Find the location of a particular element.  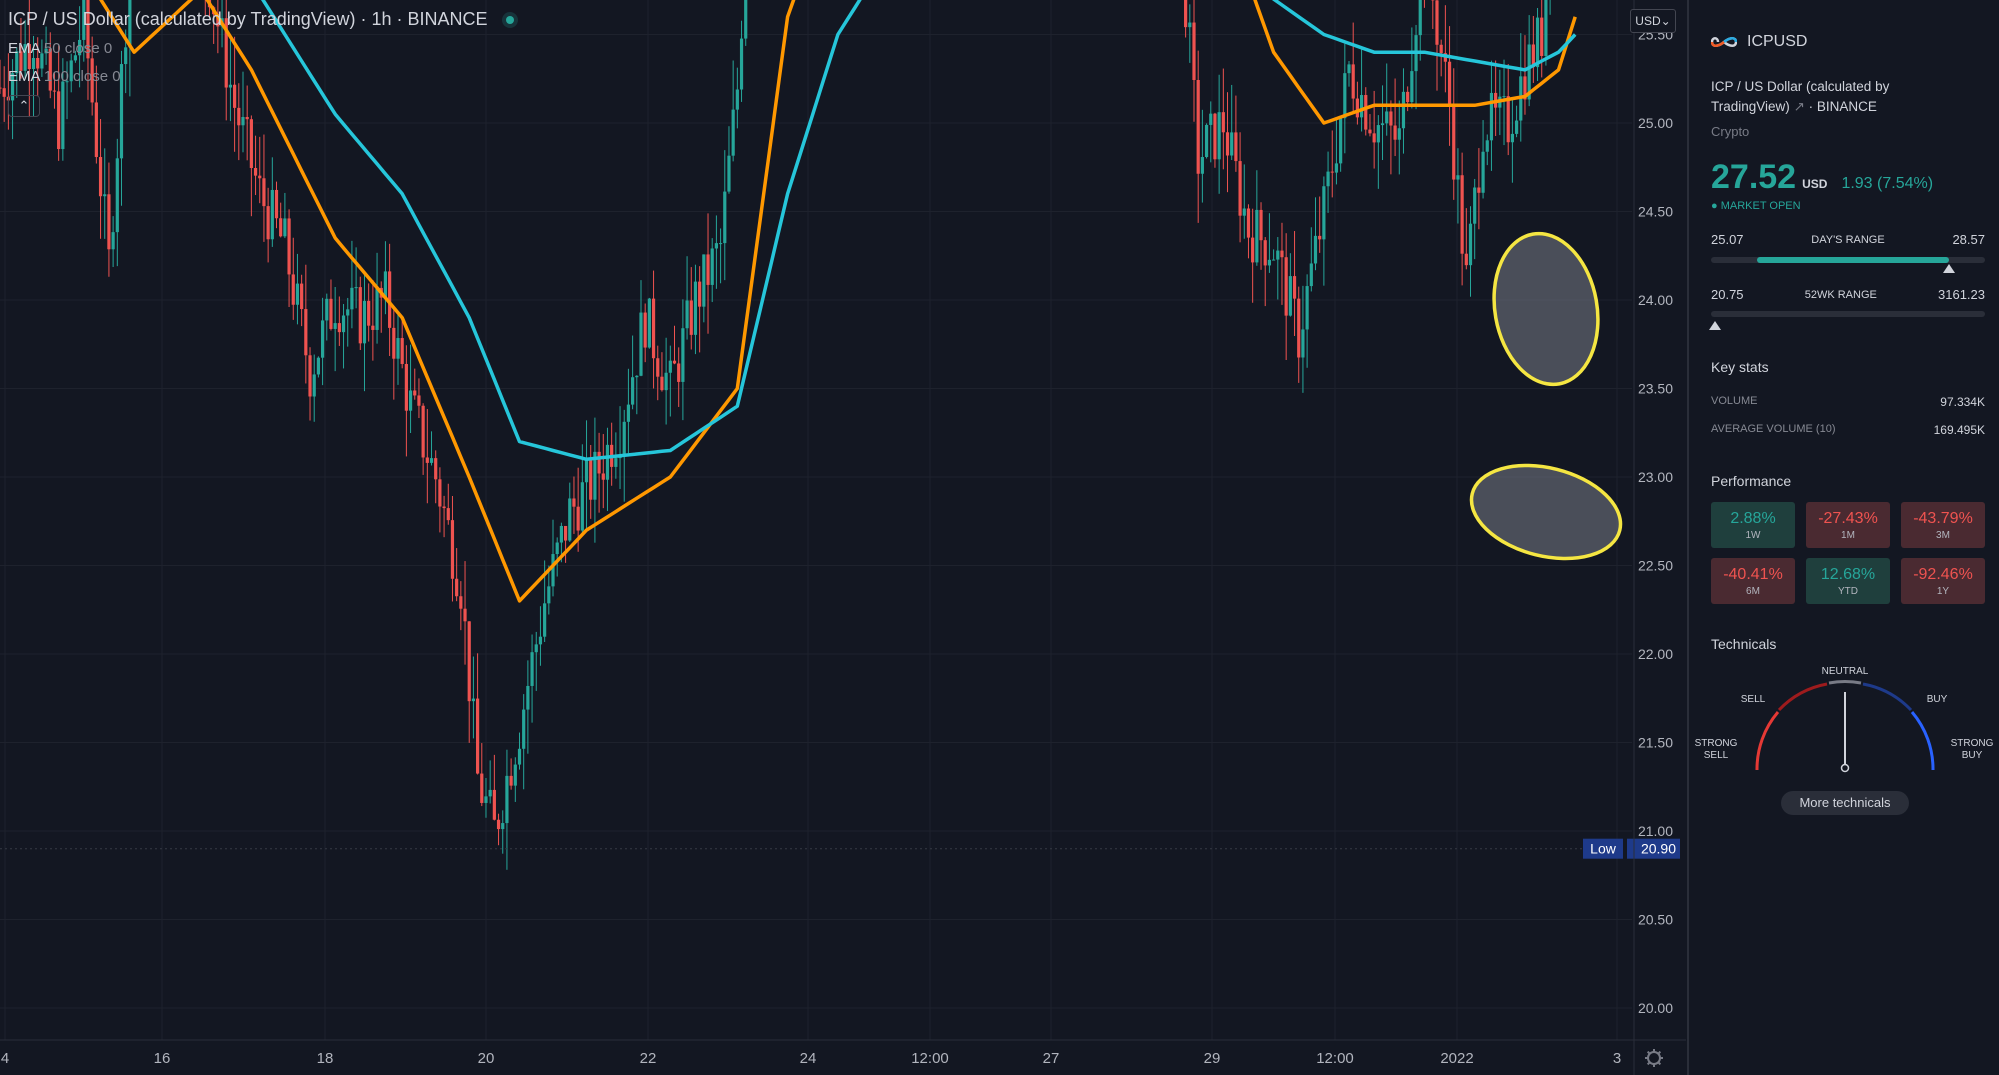

performance-cell-3m: -43.79% 3M is located at coordinates (1943, 525).